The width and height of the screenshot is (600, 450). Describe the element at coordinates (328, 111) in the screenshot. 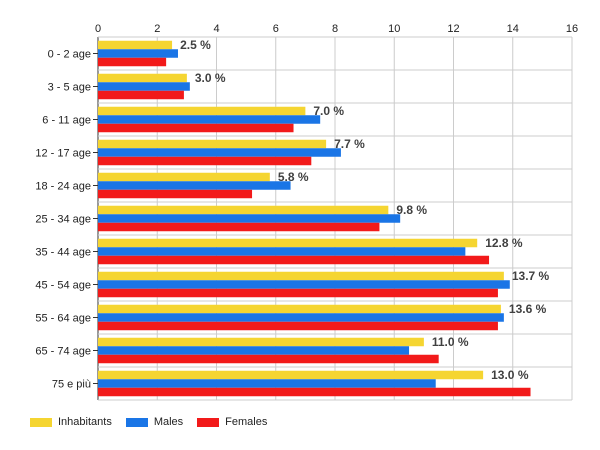

I see `data-label: 7.0 %` at that location.